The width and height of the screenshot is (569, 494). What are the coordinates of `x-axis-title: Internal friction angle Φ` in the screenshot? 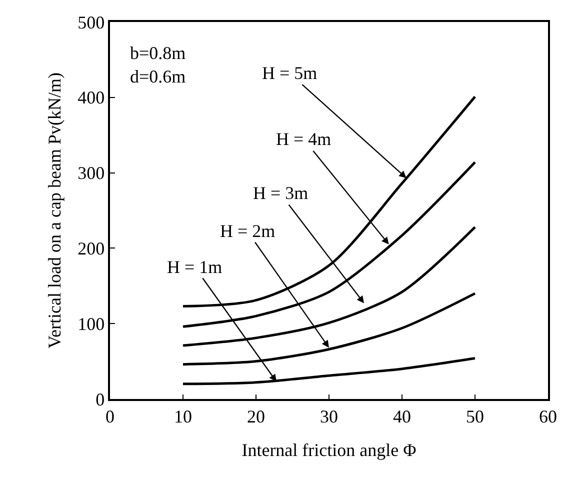 It's located at (329, 450).